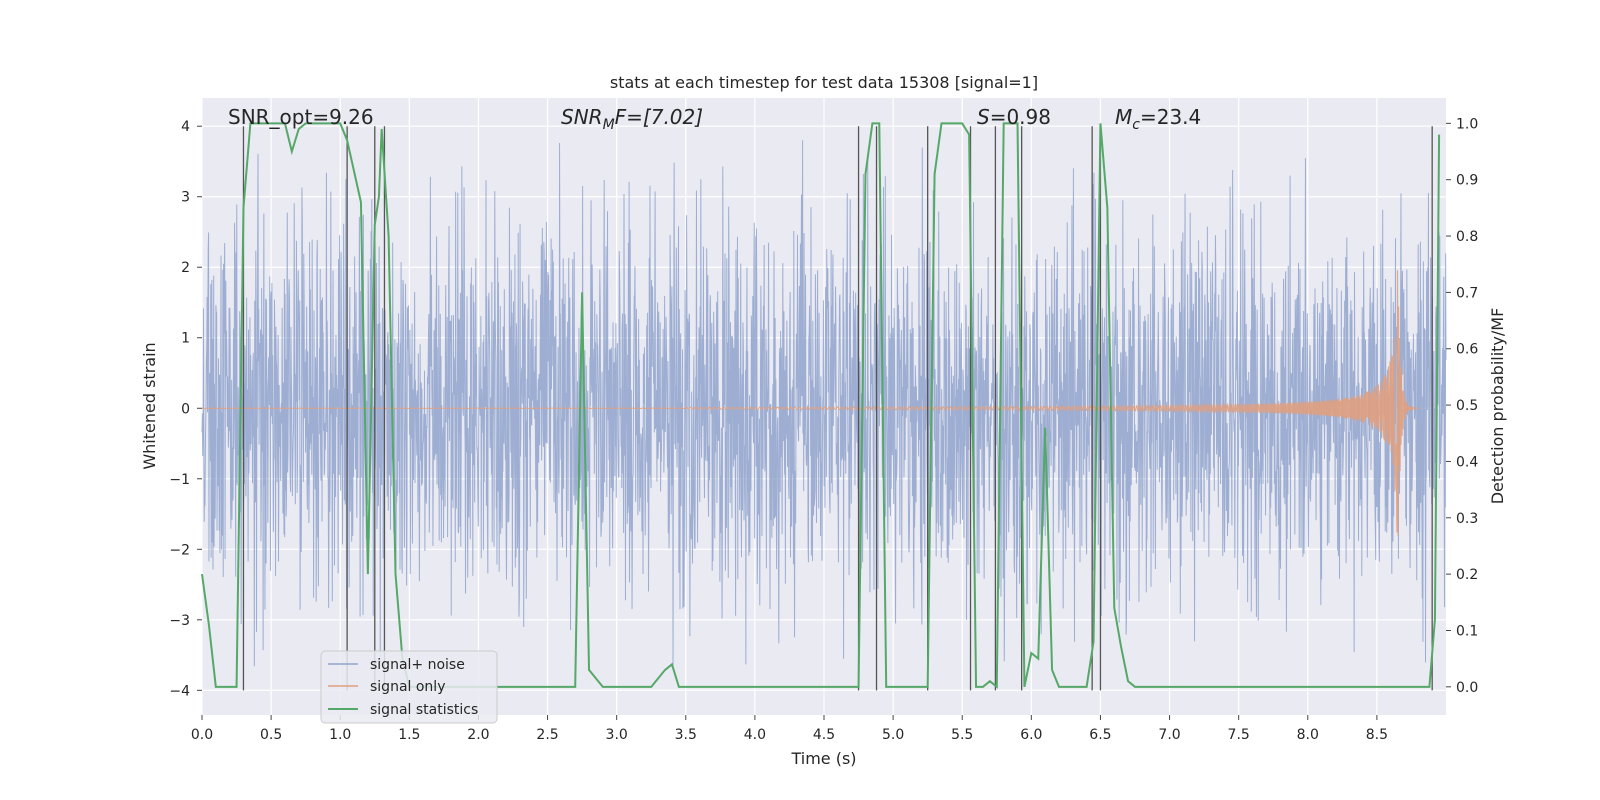 The width and height of the screenshot is (1600, 800). I want to click on ytick-right-label-6: 0.4, so click(1467, 462).